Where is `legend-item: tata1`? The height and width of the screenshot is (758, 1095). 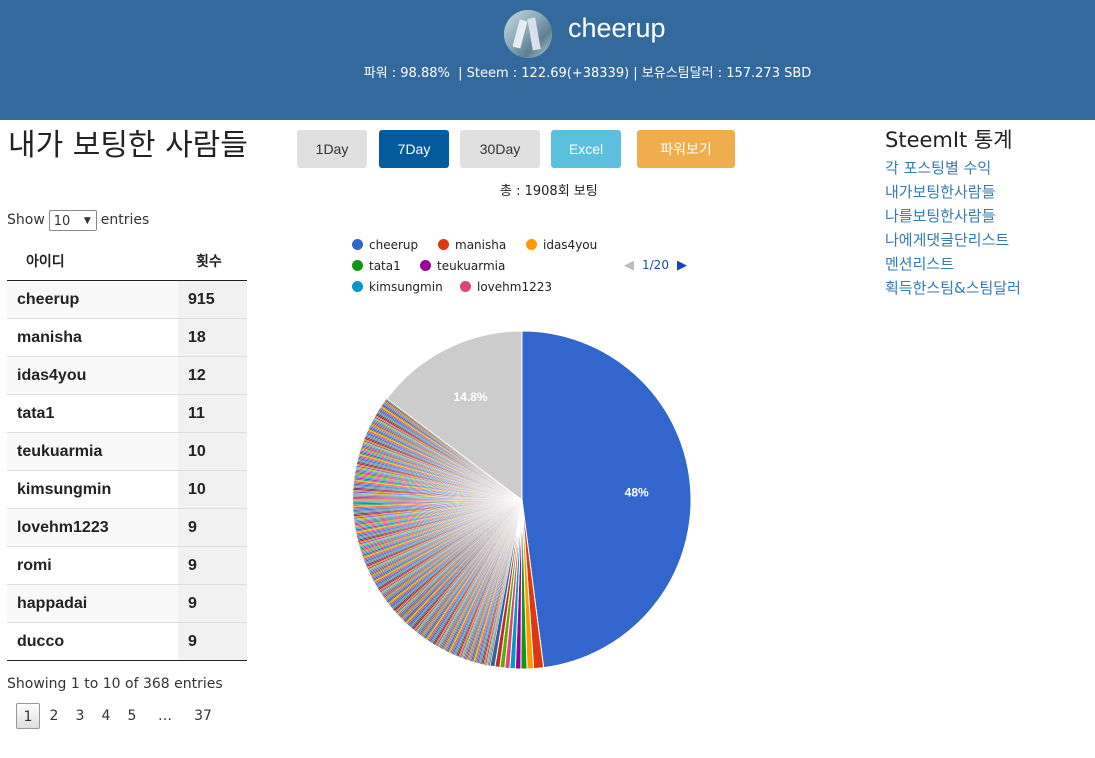 legend-item: tata1 is located at coordinates (376, 266).